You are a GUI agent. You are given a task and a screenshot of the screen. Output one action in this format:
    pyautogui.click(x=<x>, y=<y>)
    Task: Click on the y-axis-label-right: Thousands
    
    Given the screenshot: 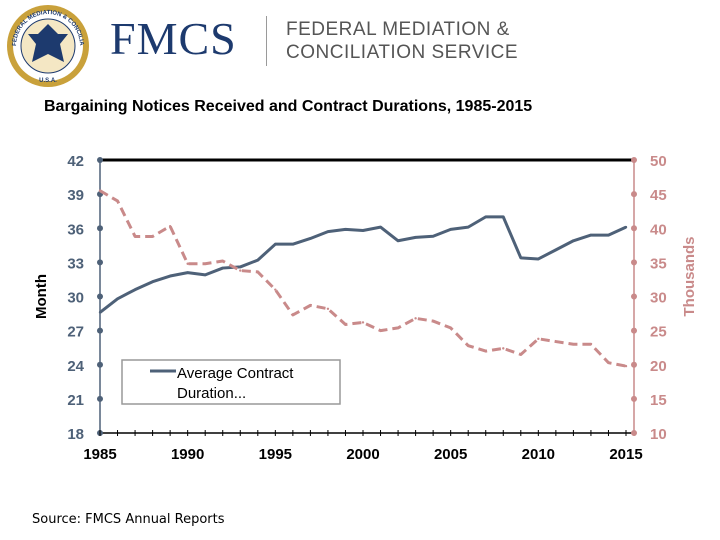 What is the action you would take?
    pyautogui.click(x=689, y=276)
    